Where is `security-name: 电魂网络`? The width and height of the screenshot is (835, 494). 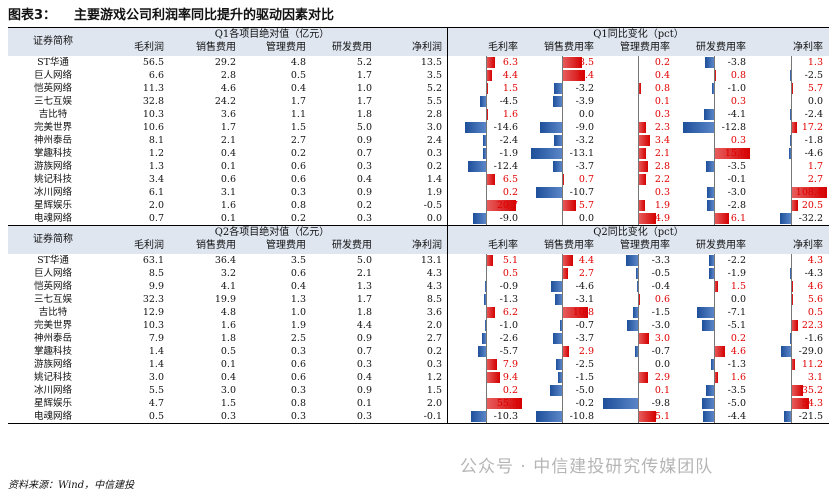 security-name: 电魂网络 is located at coordinates (52, 416).